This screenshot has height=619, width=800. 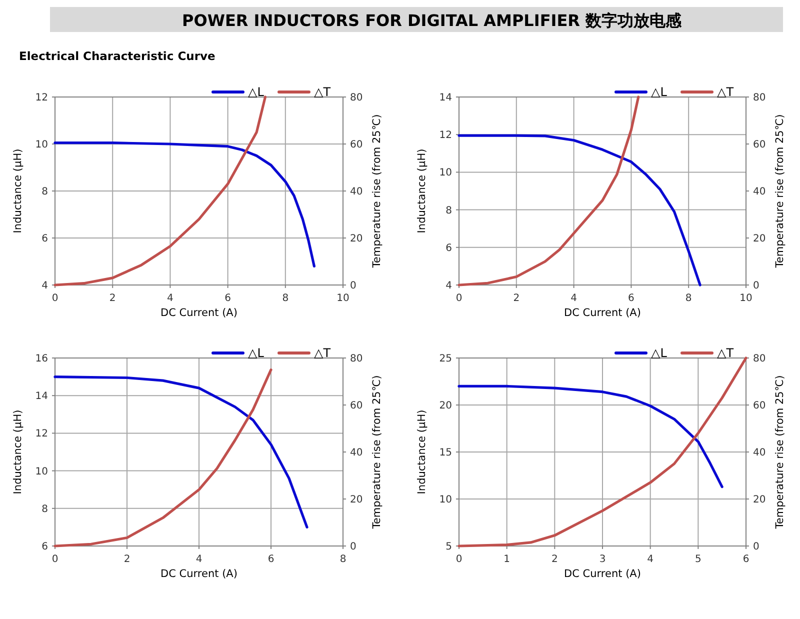 What do you see at coordinates (698, 559) in the screenshot?
I see `x-tick-label: 5` at bounding box center [698, 559].